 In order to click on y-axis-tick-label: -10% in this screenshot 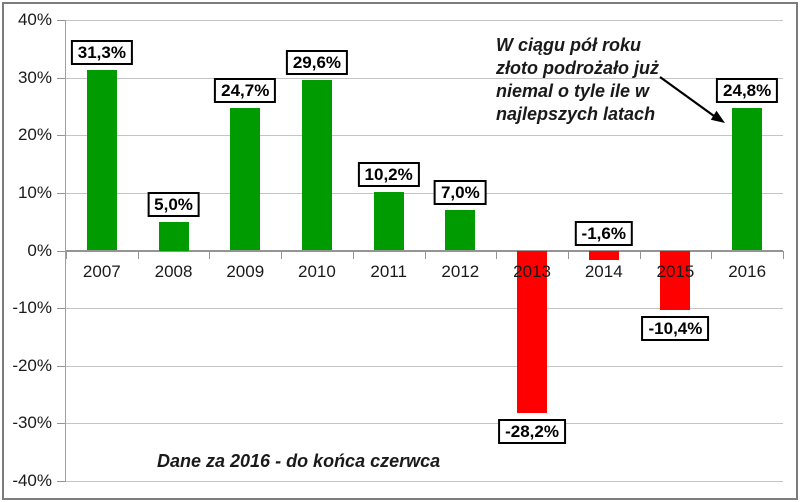, I will do `click(32, 308)`.